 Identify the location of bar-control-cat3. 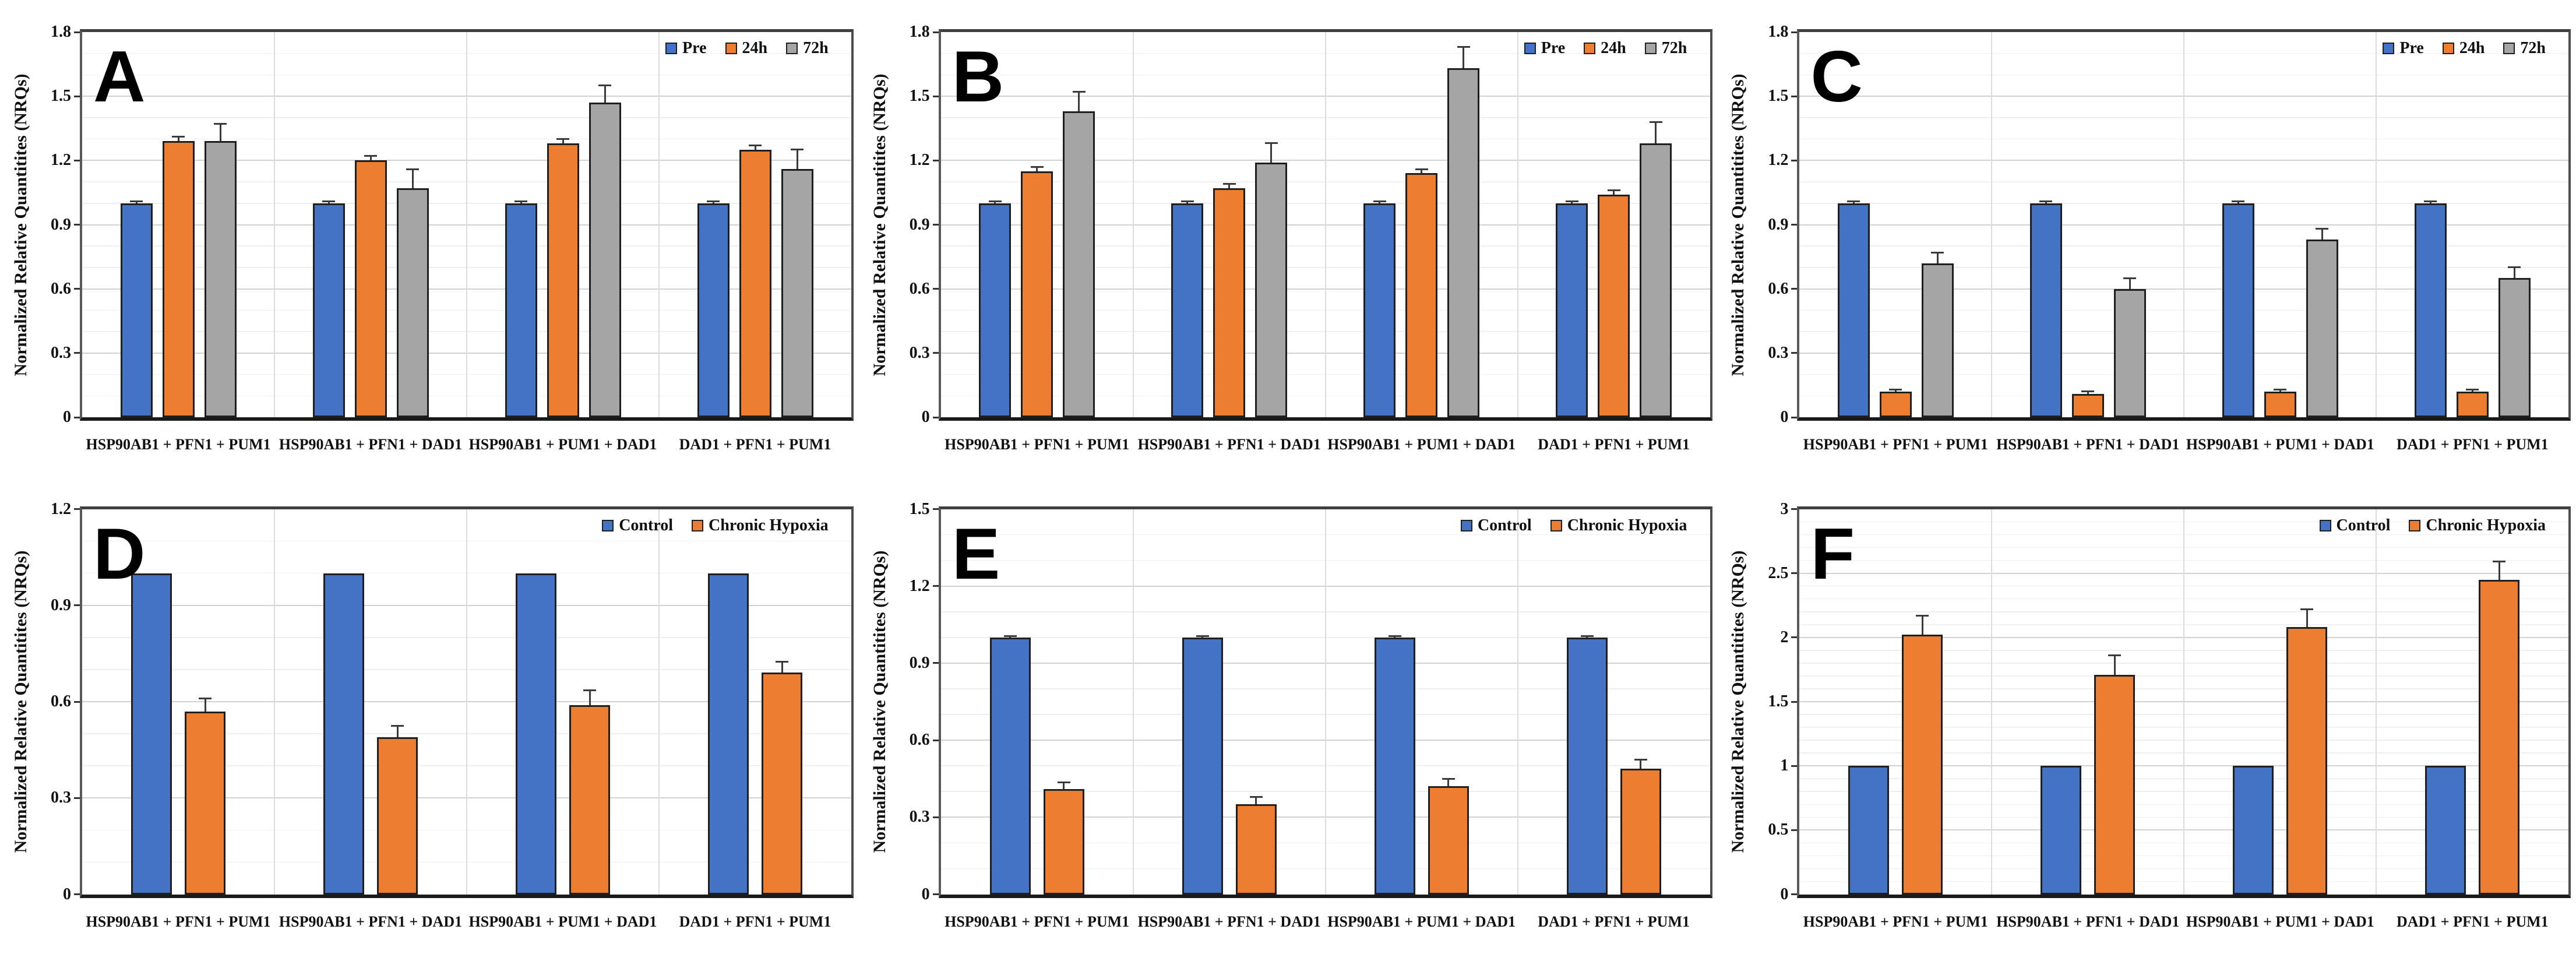
(536, 734).